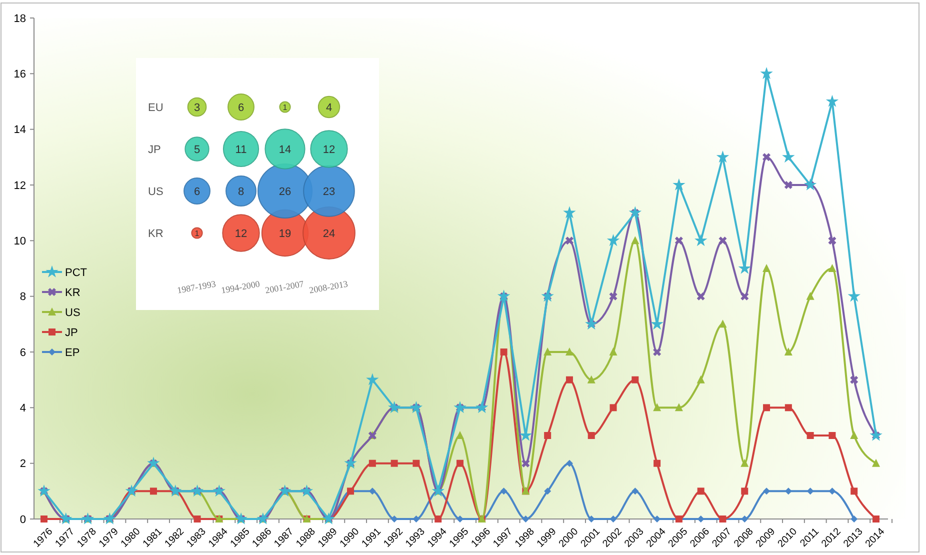 Image resolution: width=926 pixels, height=555 pixels. I want to click on data-label: 12, so click(329, 150).